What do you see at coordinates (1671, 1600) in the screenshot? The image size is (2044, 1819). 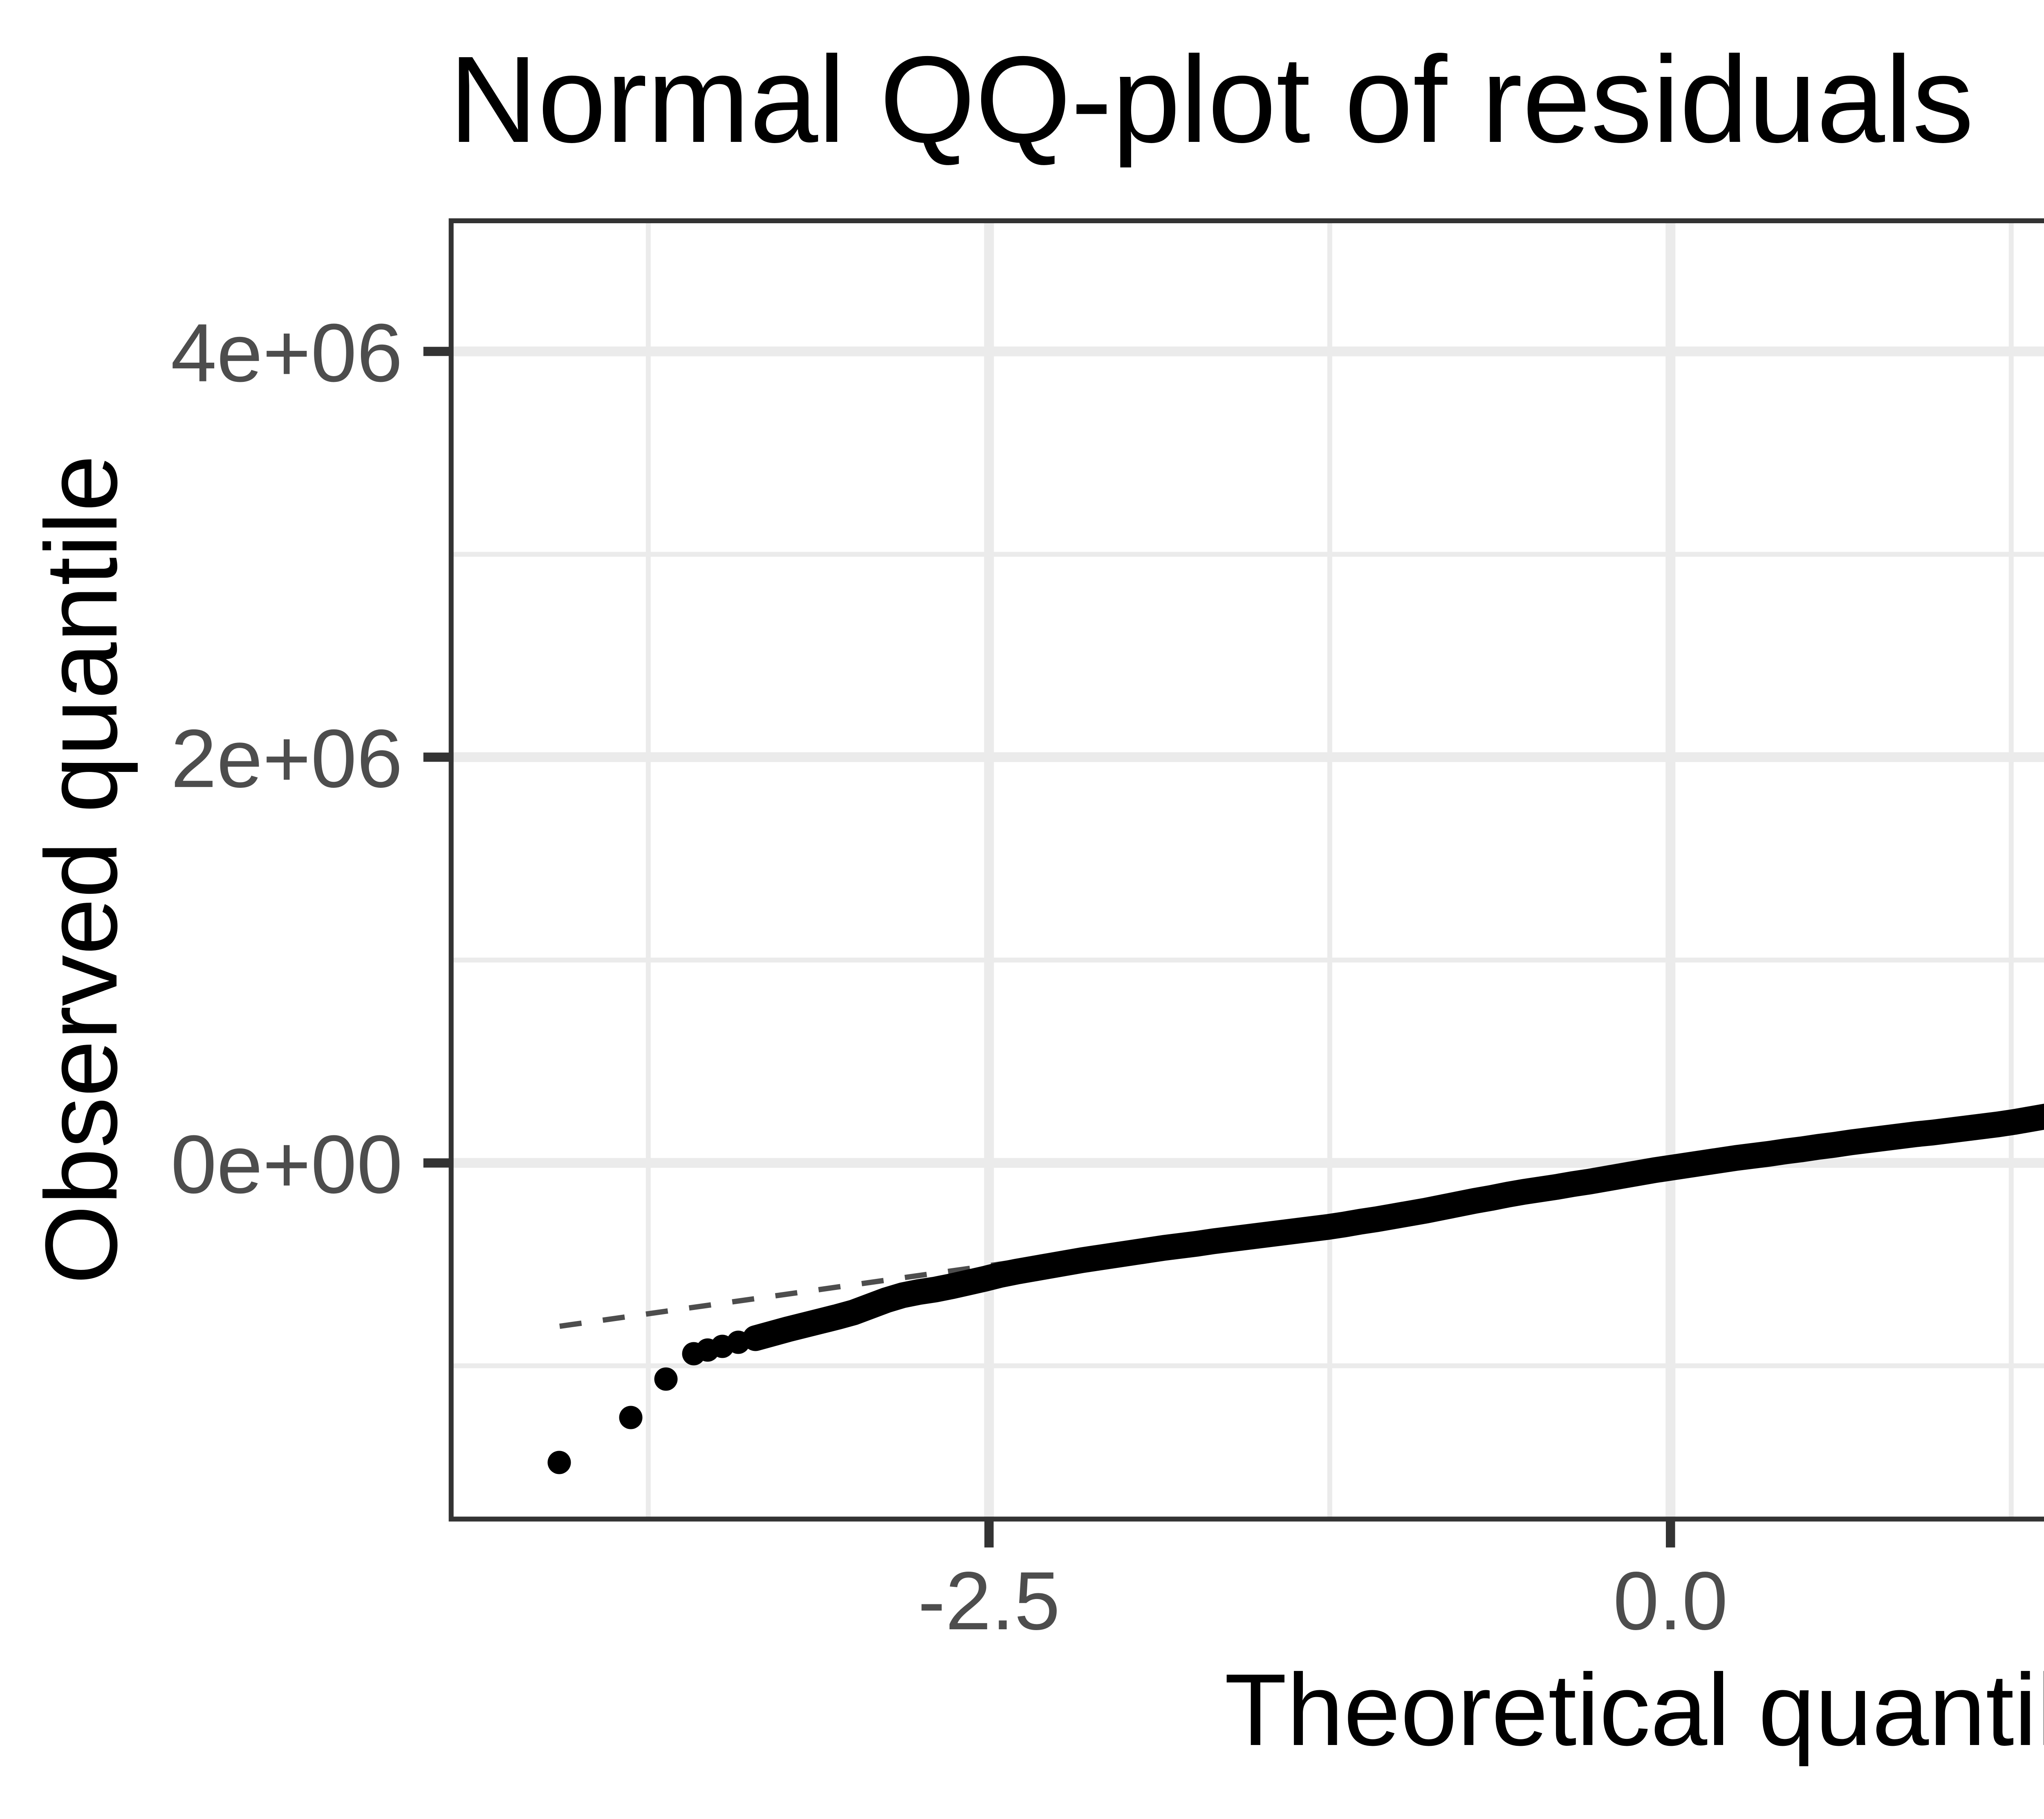 I see `svg-text: 0.0` at bounding box center [1671, 1600].